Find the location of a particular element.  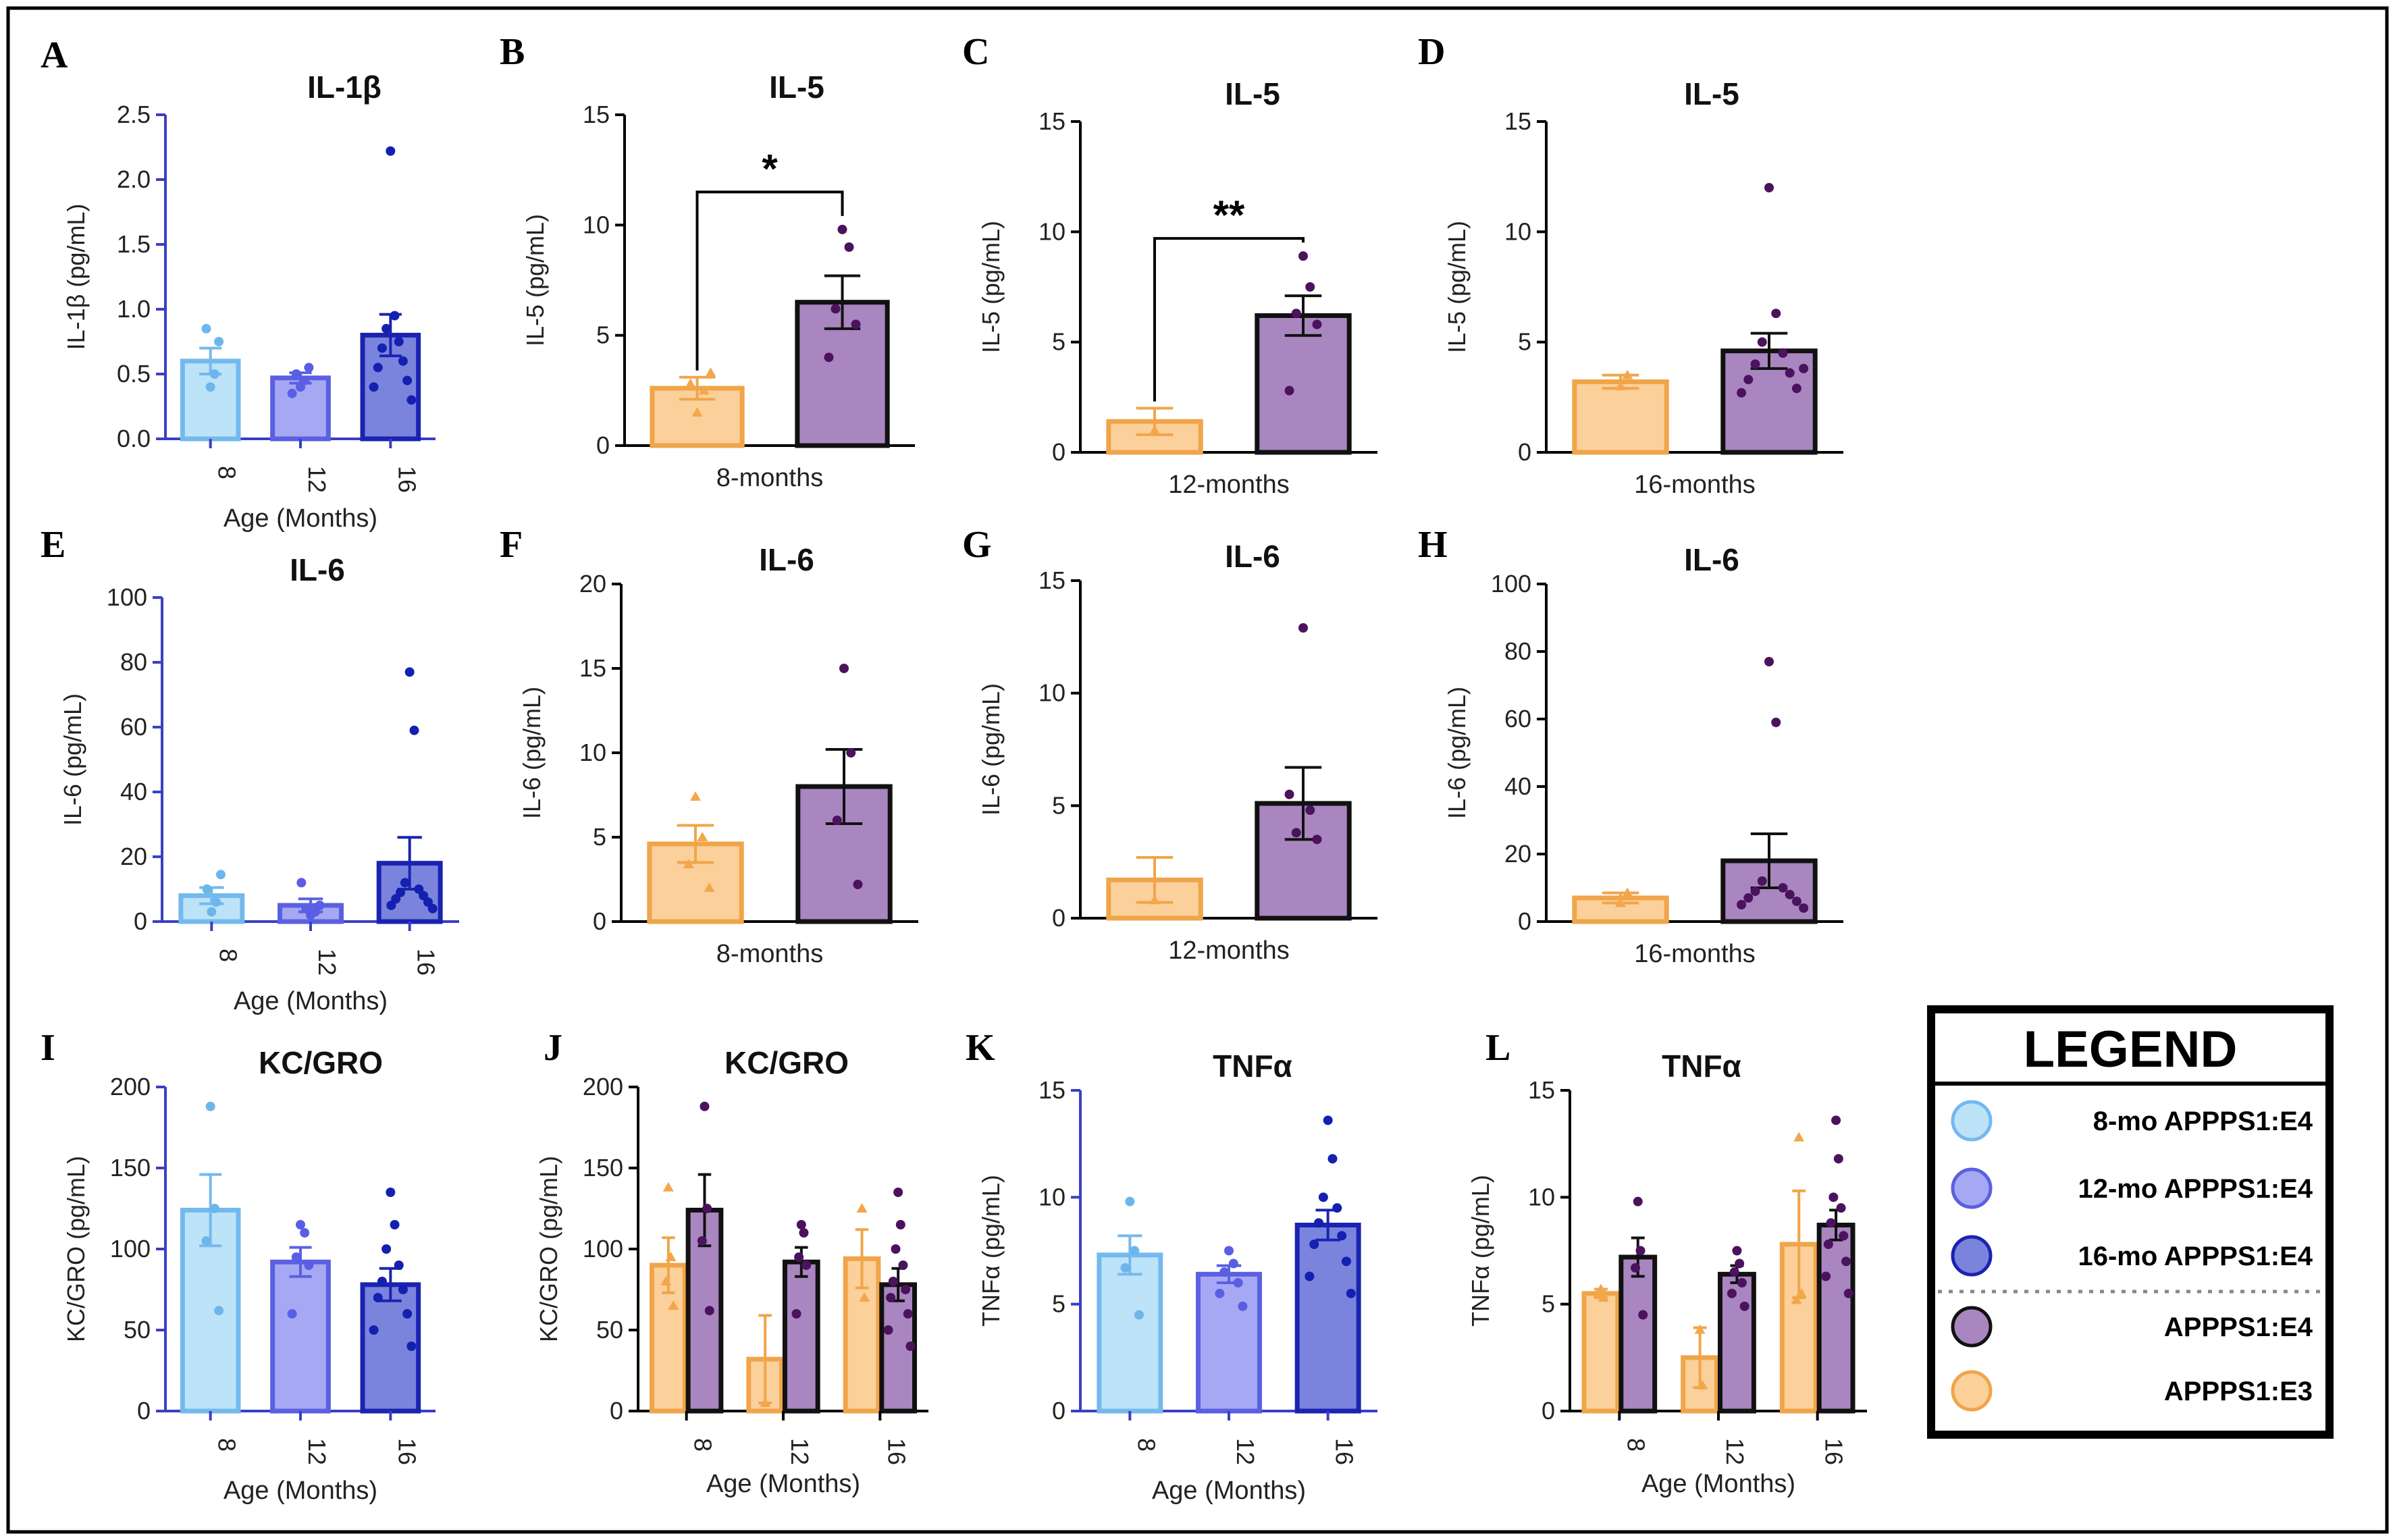

legend-label-mo16: 16-mo APPPS1:E4 is located at coordinates (2195, 1256).